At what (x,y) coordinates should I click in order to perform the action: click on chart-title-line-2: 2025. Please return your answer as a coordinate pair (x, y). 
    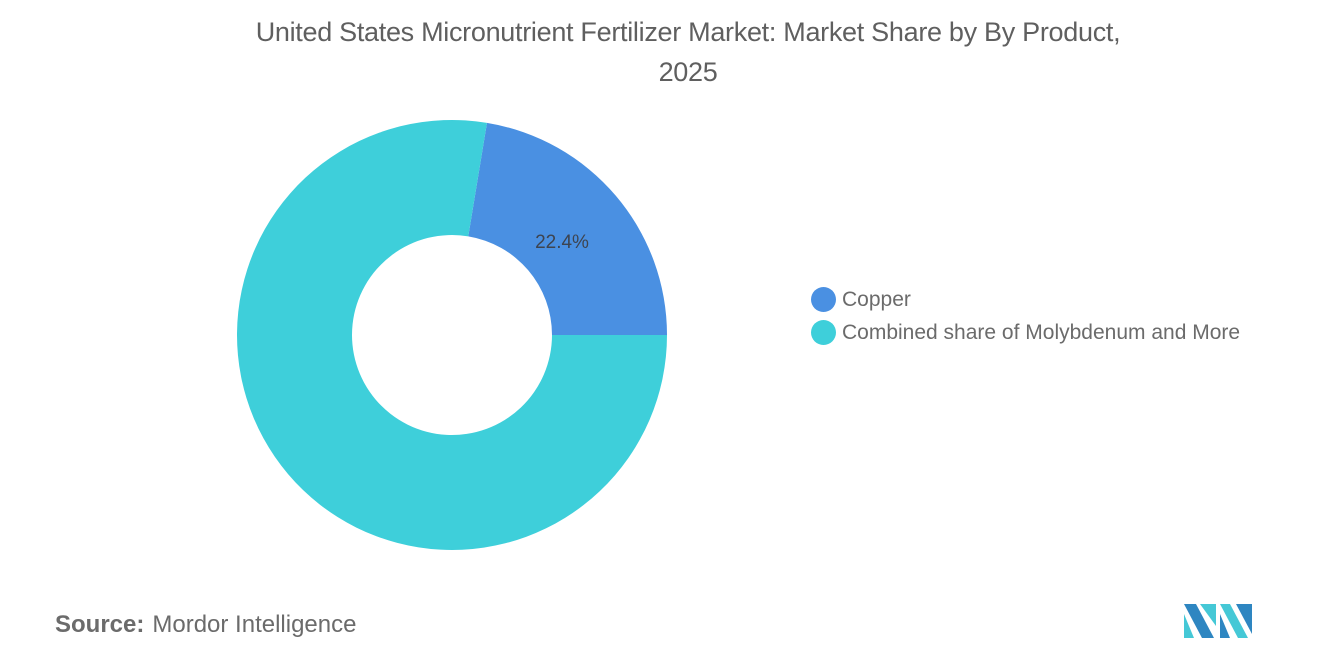
    Looking at the image, I should click on (688, 72).